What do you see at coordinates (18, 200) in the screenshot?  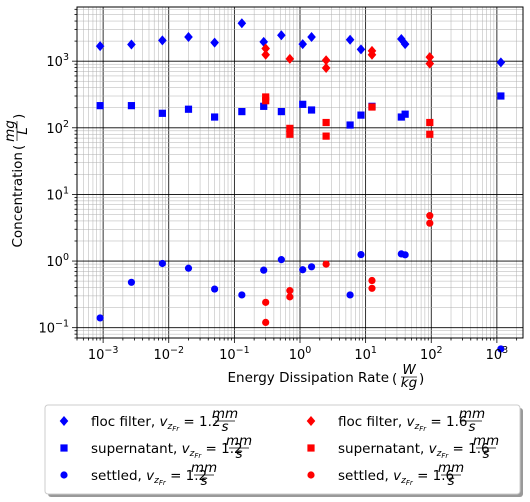 I see `y-axis-label-text: Concentration` at bounding box center [18, 200].